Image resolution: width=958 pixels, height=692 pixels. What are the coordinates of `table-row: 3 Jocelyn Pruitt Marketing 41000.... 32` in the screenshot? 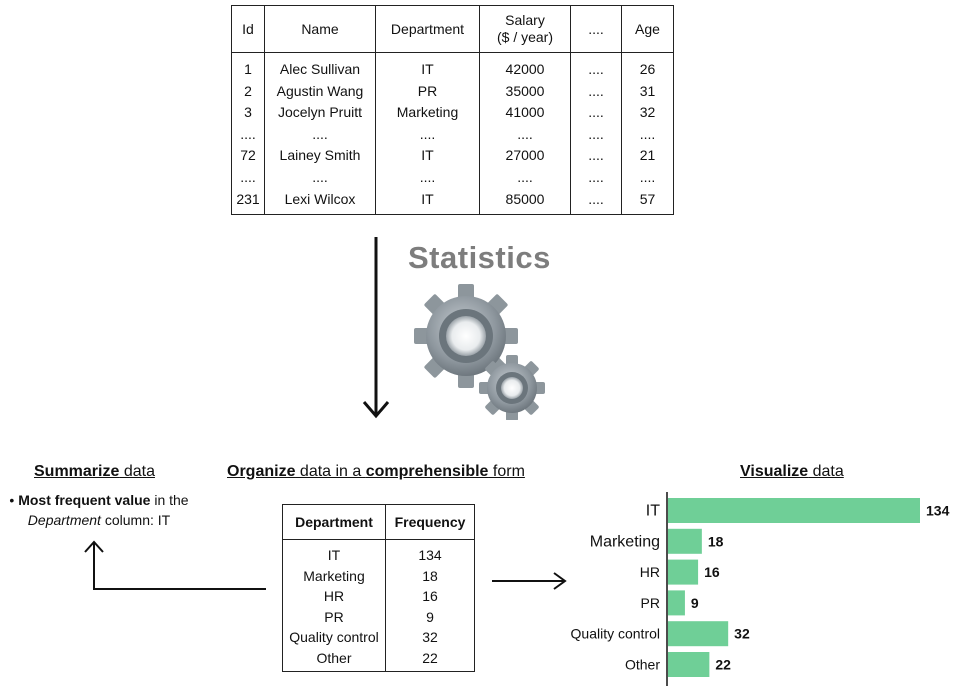 It's located at (452, 113).